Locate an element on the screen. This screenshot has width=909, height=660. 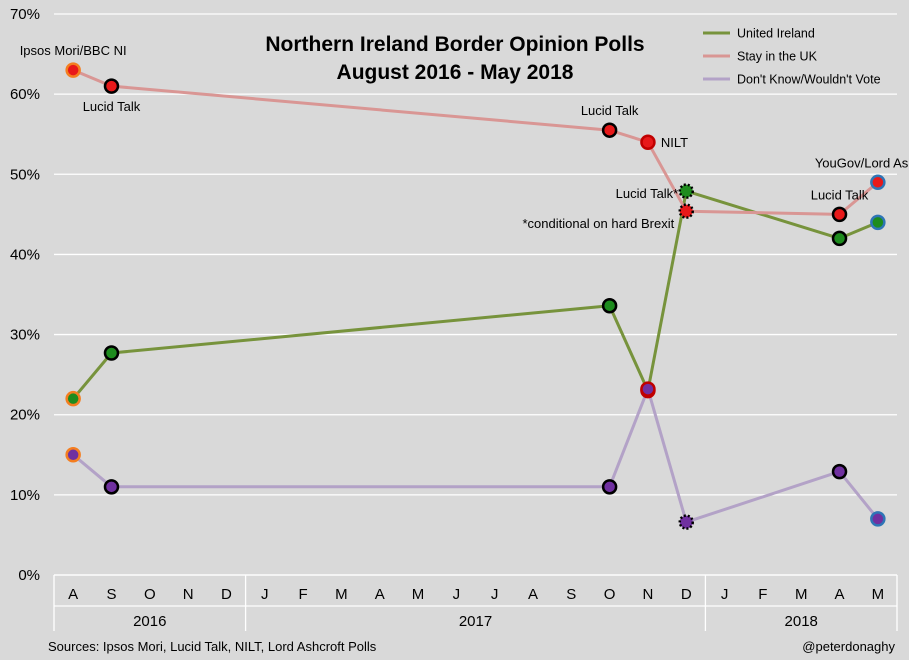
poll-annotation: Ipsos Mori/BBC NI is located at coordinates (73, 50).